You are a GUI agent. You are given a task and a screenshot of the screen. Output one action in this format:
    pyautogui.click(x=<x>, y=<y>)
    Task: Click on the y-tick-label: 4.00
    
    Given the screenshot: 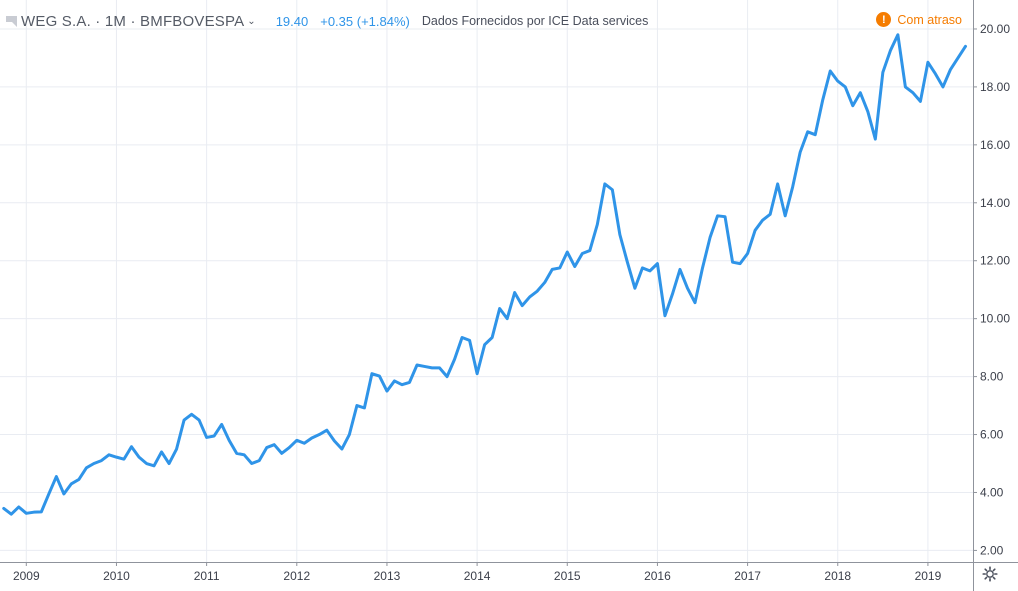 What is the action you would take?
    pyautogui.click(x=992, y=492)
    